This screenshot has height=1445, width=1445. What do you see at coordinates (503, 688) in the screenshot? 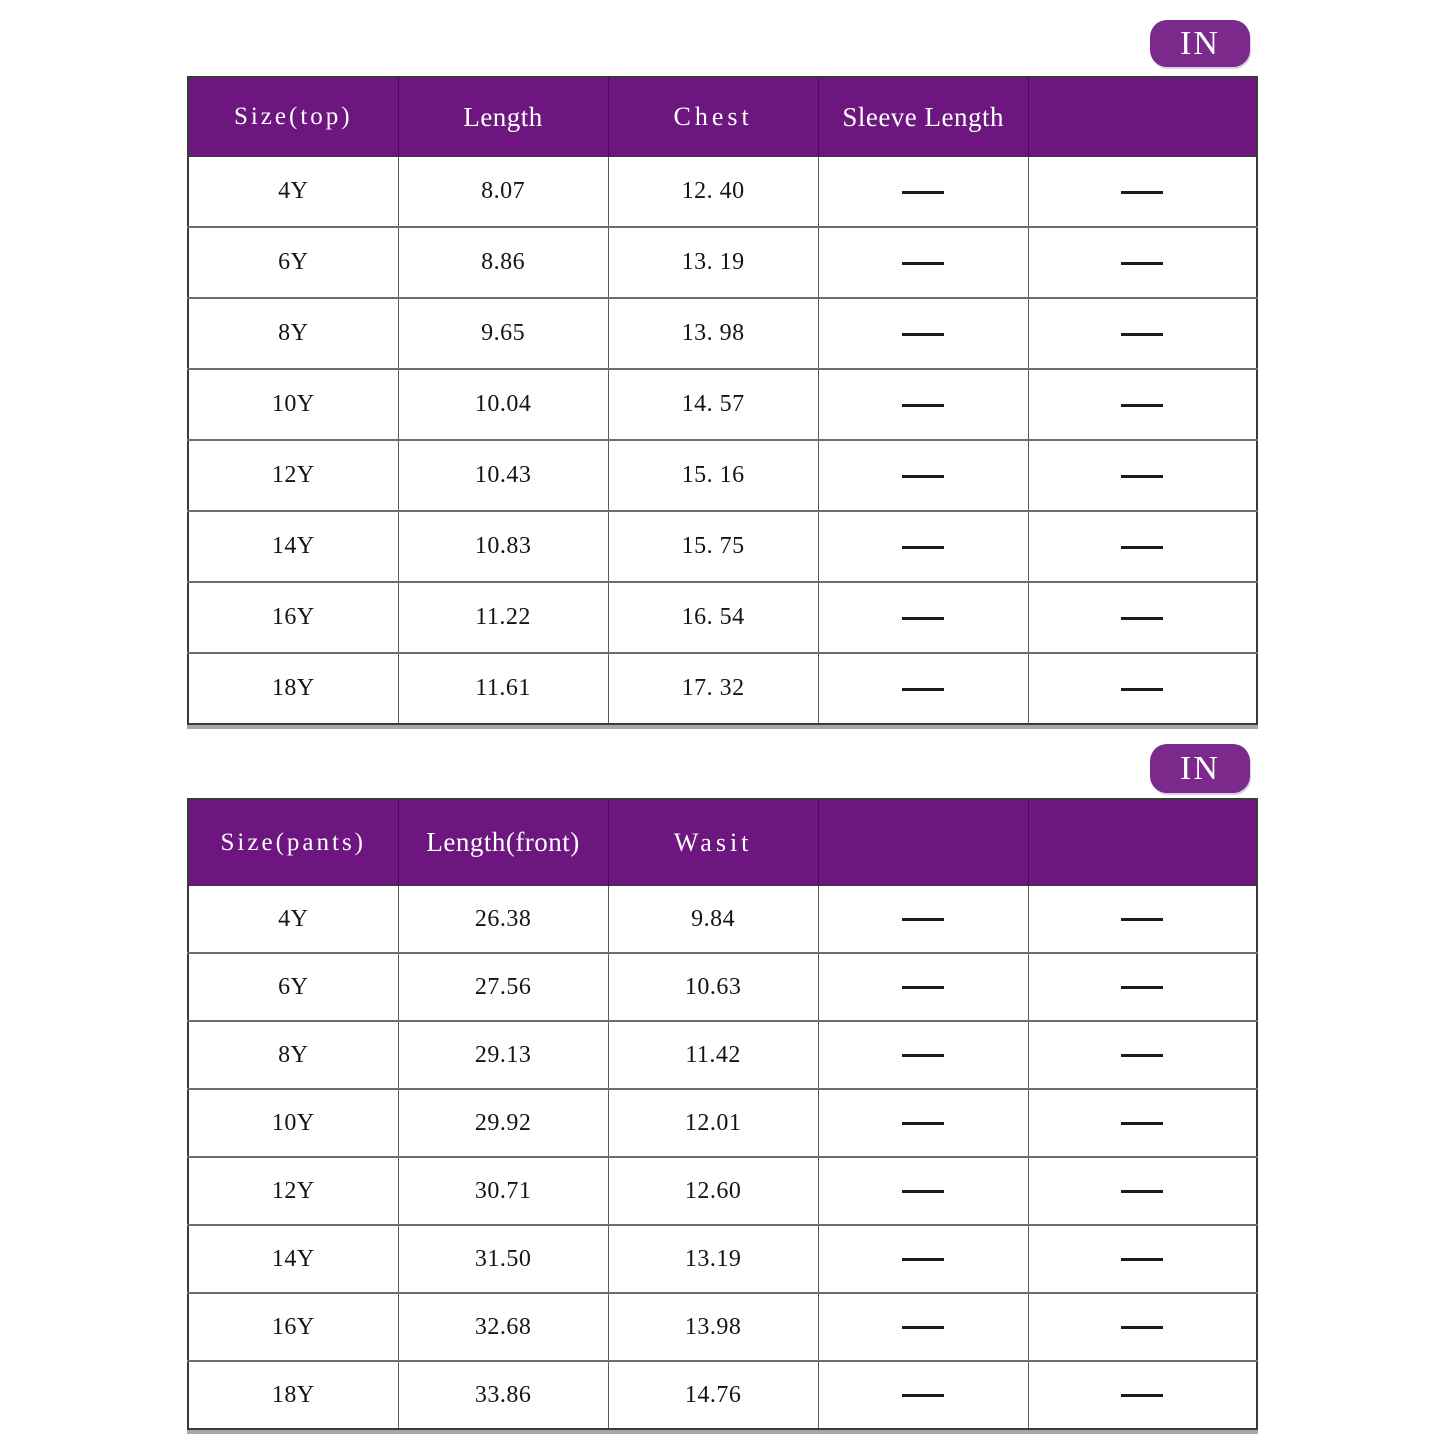
I see `measurement-cell: 11.61` at bounding box center [503, 688].